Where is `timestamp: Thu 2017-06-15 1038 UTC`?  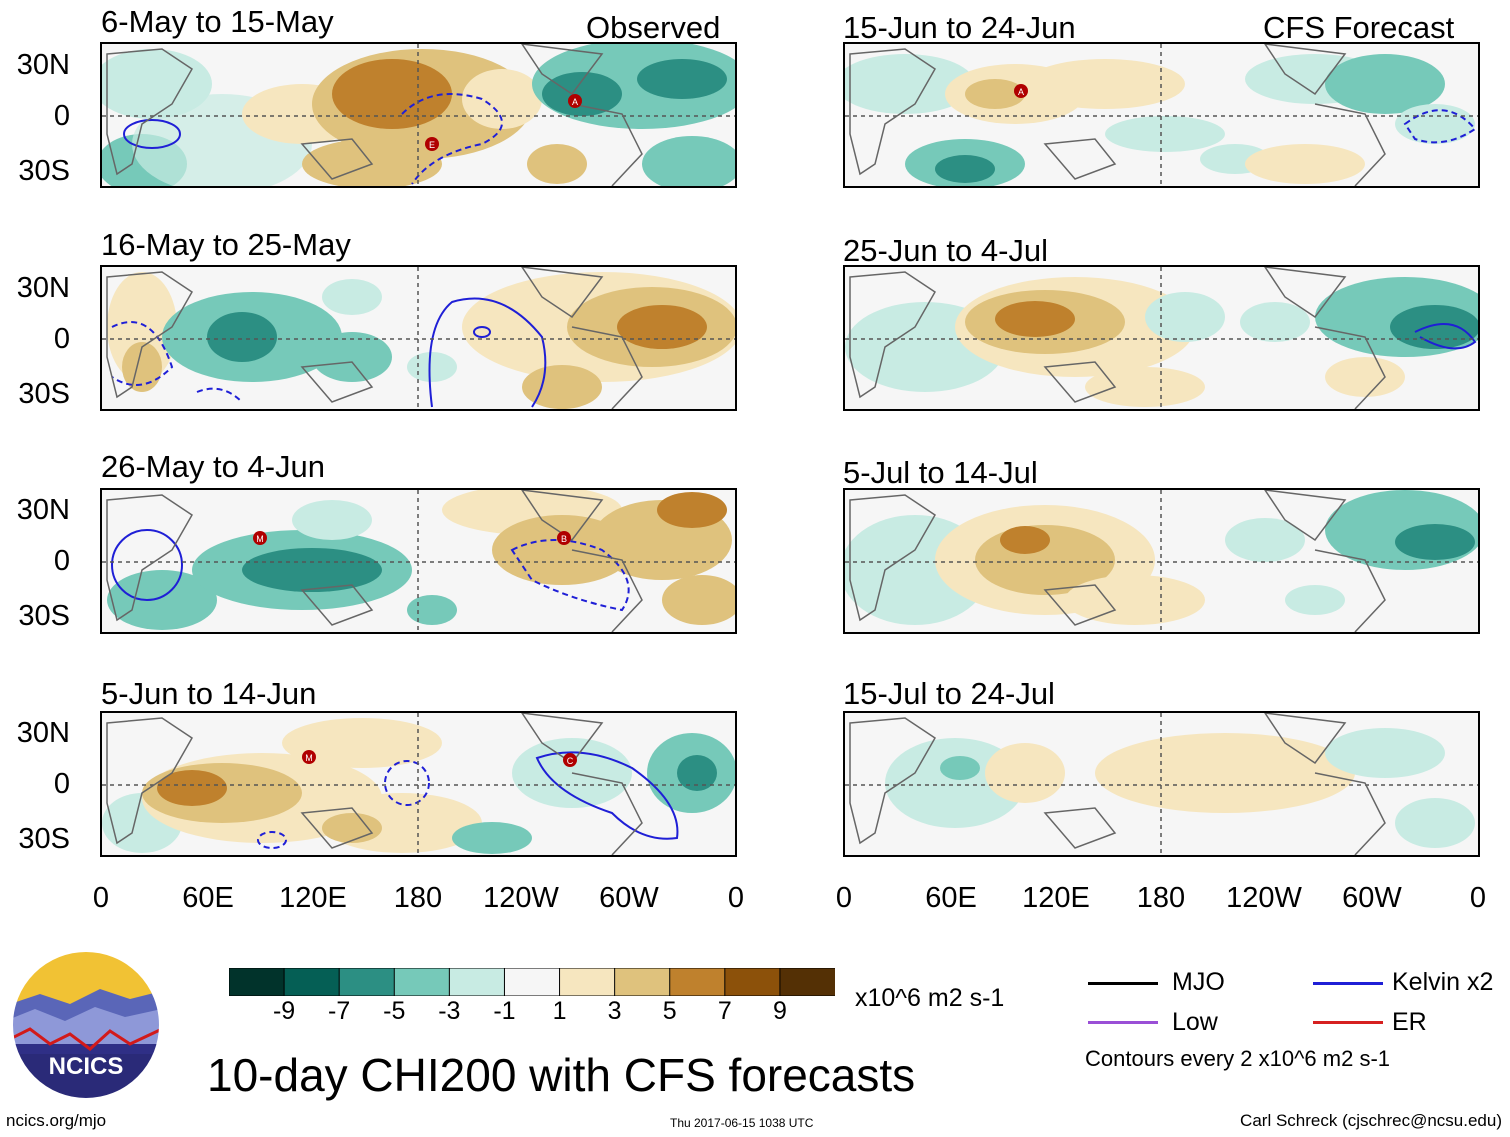
timestamp: Thu 2017-06-15 1038 UTC is located at coordinates (742, 1123).